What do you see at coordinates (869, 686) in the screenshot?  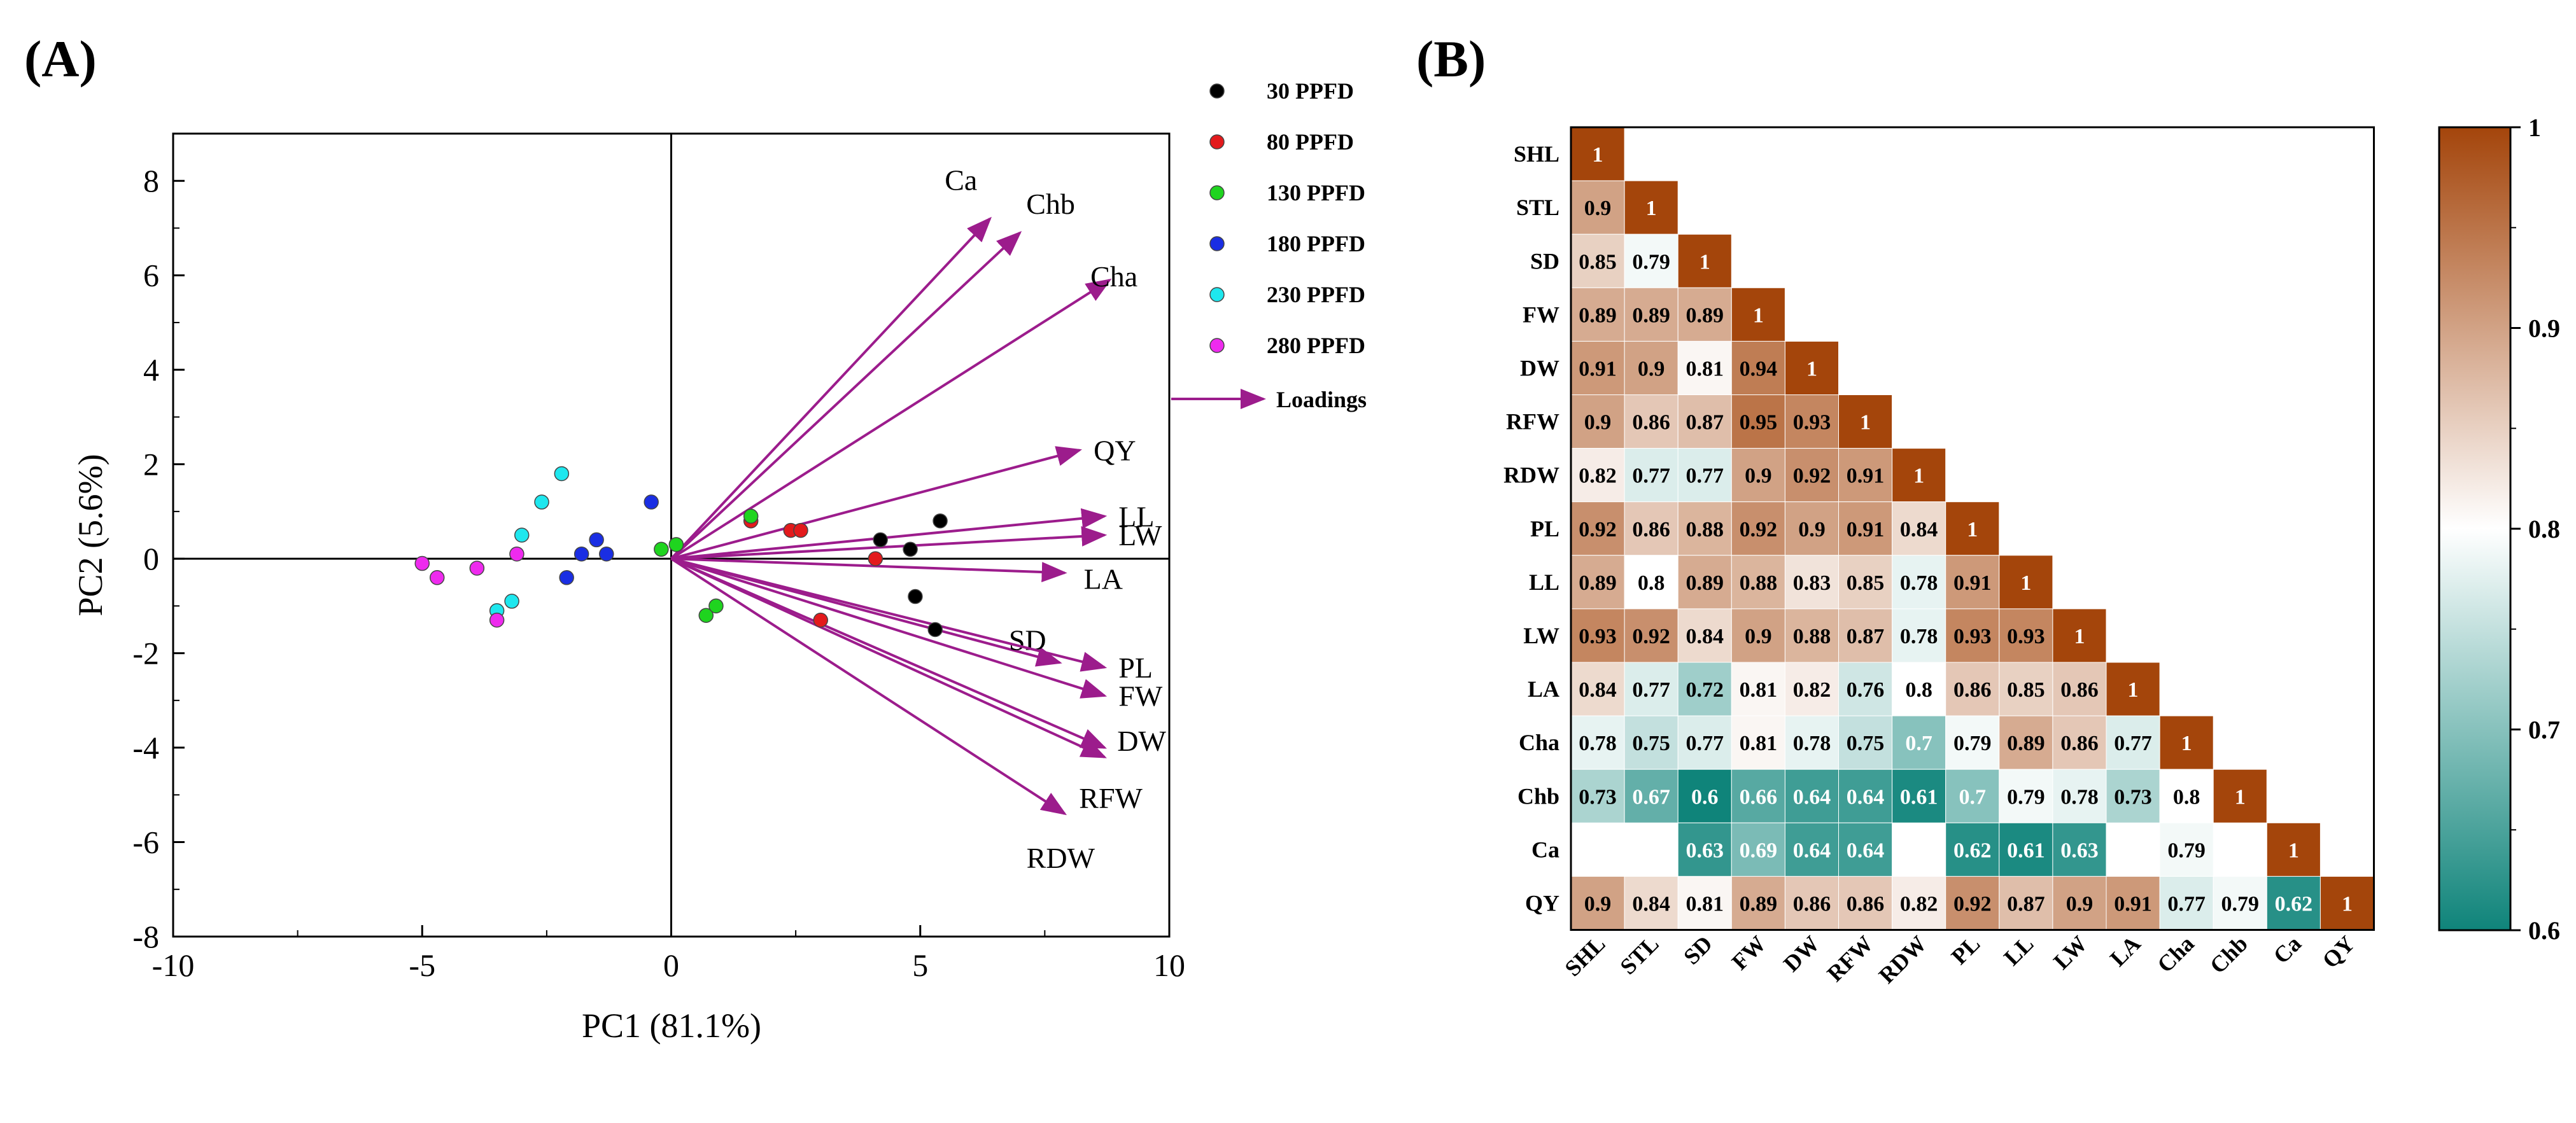 I see `loading-arrow-rdw` at bounding box center [869, 686].